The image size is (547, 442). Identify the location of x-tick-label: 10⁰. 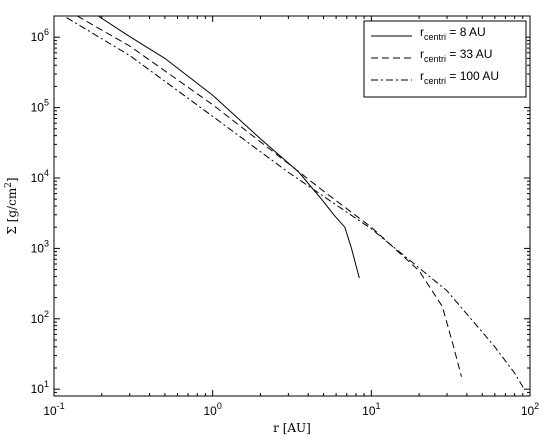
(212, 409).